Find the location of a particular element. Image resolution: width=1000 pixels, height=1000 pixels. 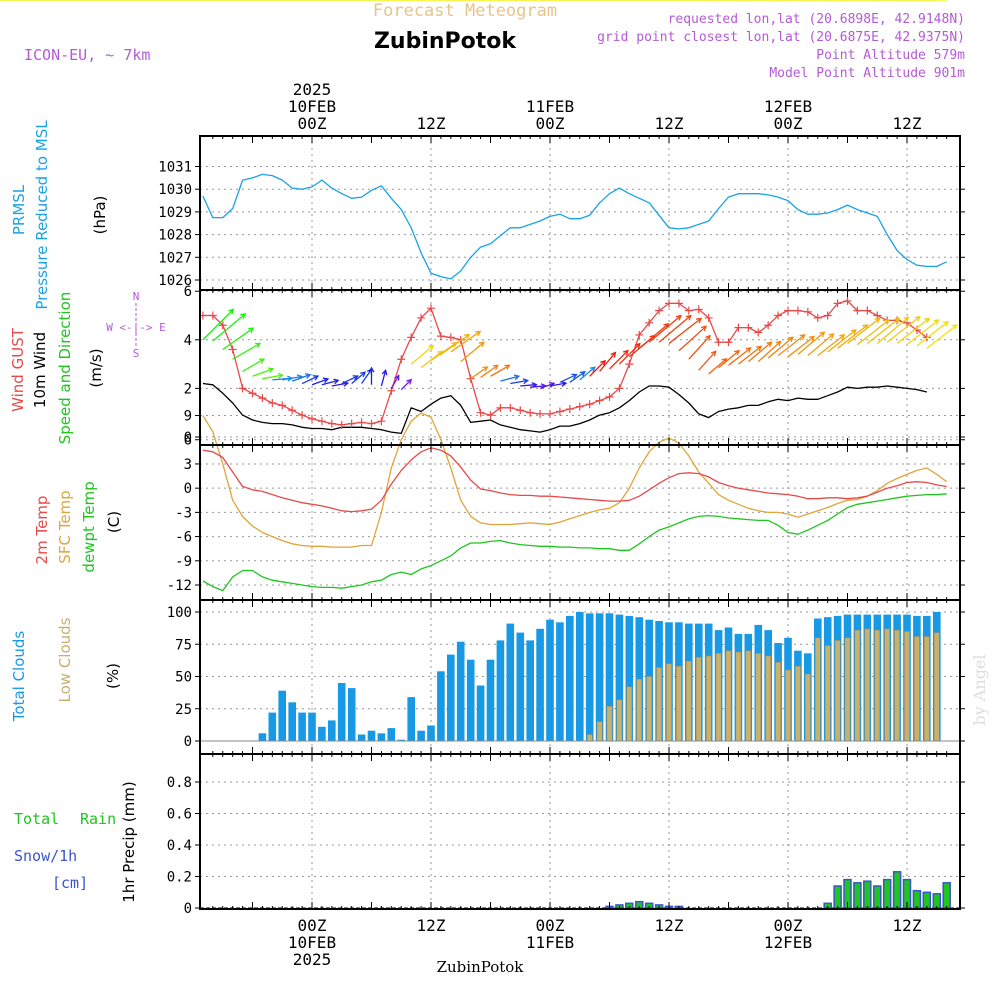

bottom-time-label: 12FEB is located at coordinates (788, 942).